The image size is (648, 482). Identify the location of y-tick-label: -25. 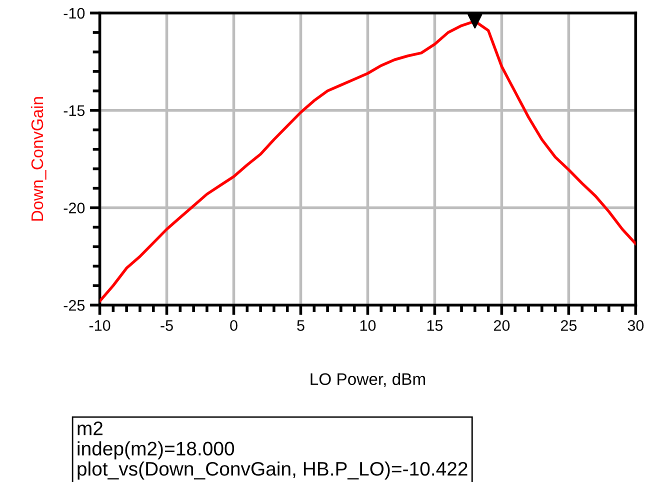
(74, 305).